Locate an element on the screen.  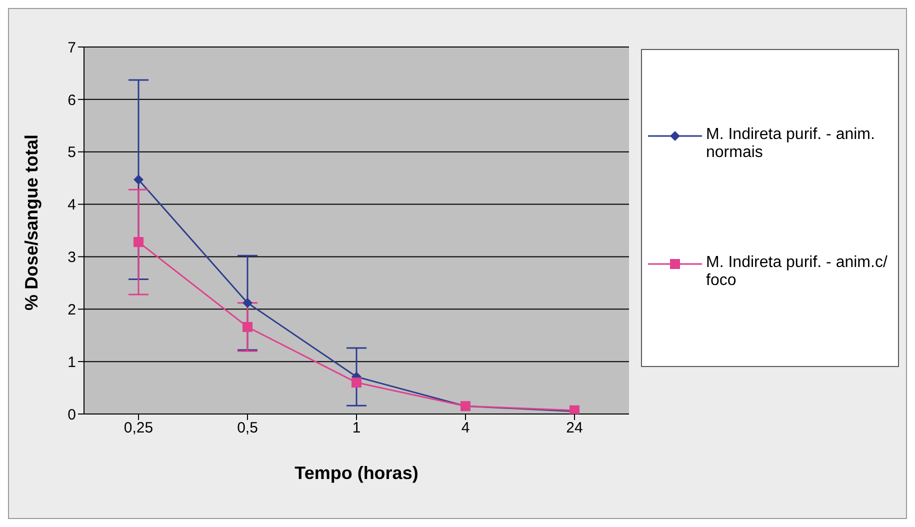
legend-label: M. Indireta purif. - anim.c/ foco is located at coordinates (797, 272).